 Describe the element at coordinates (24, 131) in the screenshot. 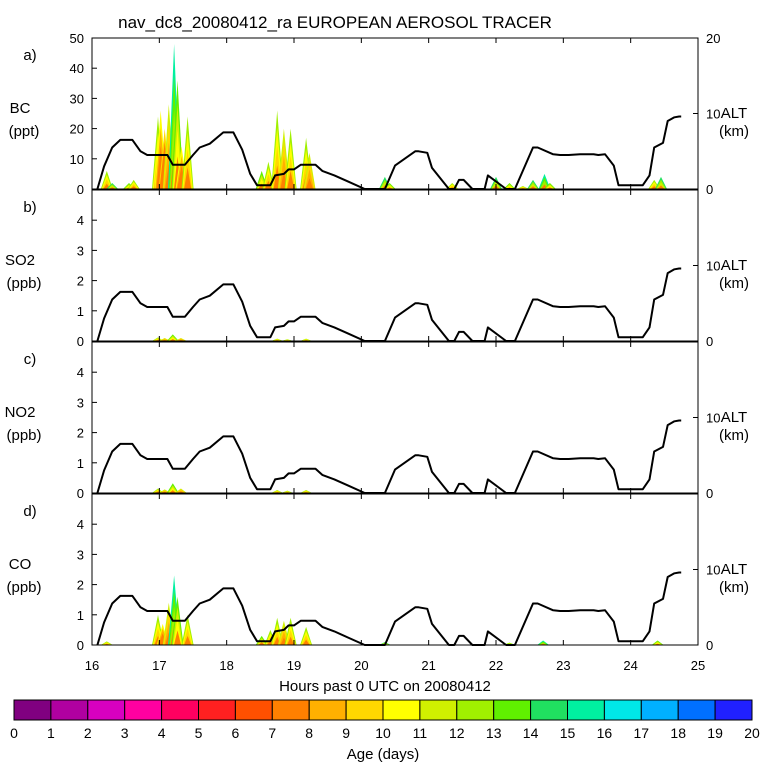

I see `species-unit: (ppt)` at that location.